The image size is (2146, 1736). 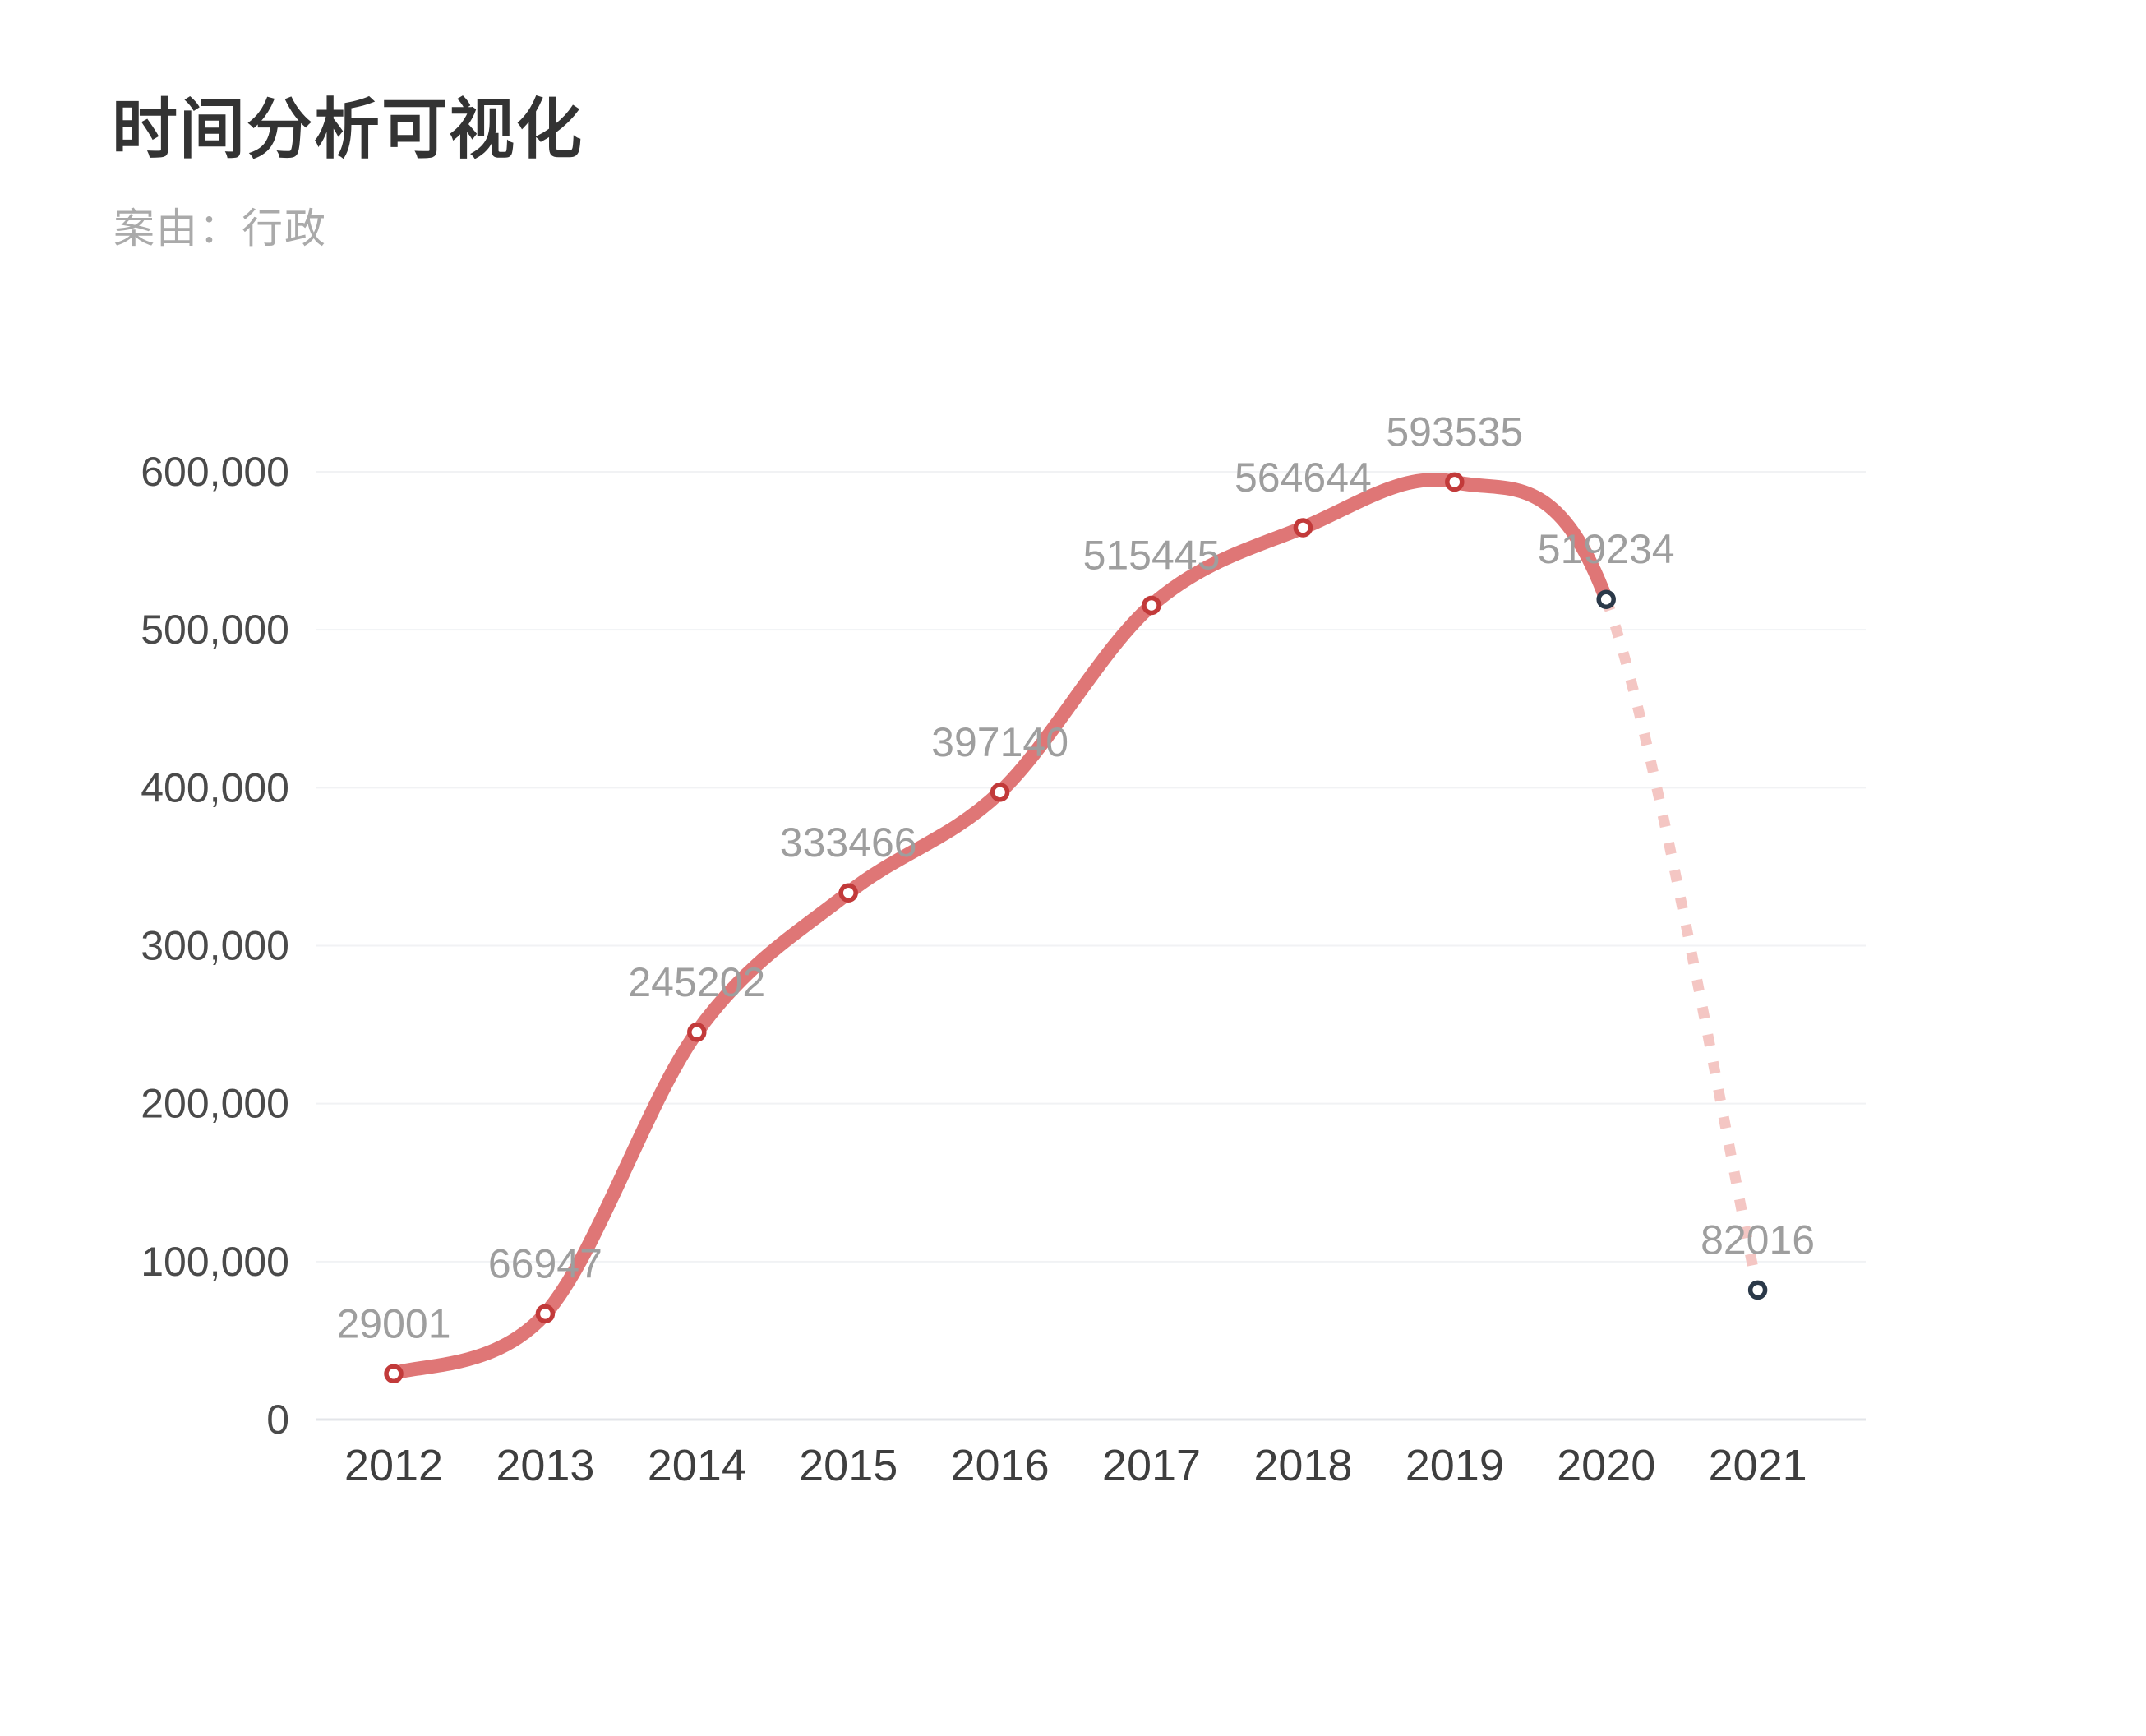 What do you see at coordinates (1001, 1466) in the screenshot?
I see `x-axis-label: 2016` at bounding box center [1001, 1466].